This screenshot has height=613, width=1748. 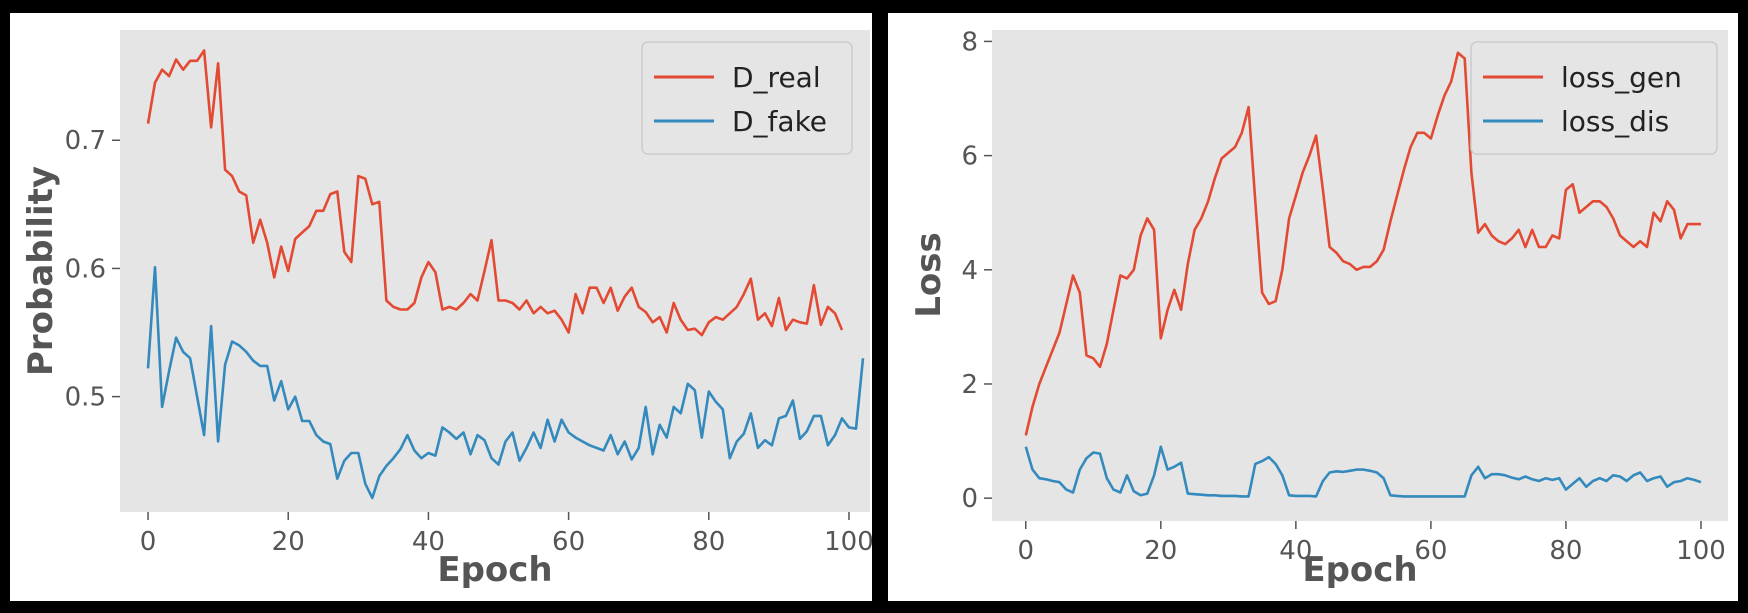 What do you see at coordinates (41, 271) in the screenshot?
I see `y-axis-label: Probability` at bounding box center [41, 271].